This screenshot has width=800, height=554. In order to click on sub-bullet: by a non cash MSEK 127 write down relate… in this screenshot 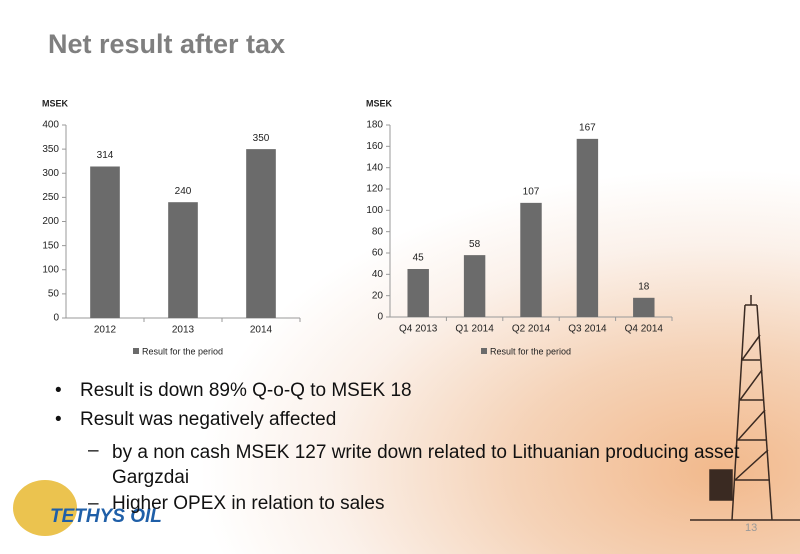, I will do `click(426, 465)`.